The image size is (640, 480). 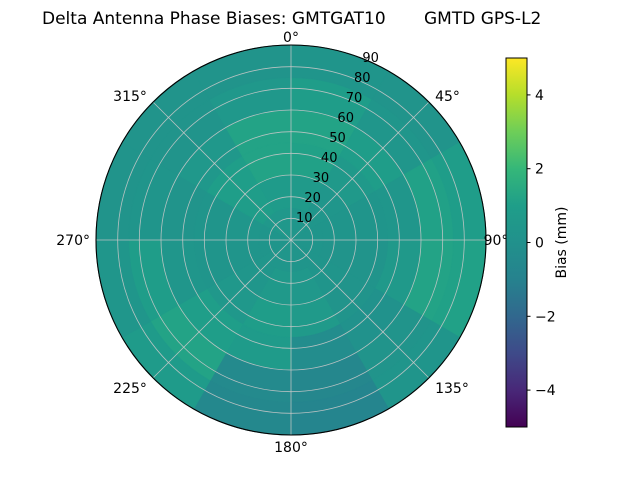 What do you see at coordinates (312, 198) in the screenshot?
I see `radial-tick-label: 20` at bounding box center [312, 198].